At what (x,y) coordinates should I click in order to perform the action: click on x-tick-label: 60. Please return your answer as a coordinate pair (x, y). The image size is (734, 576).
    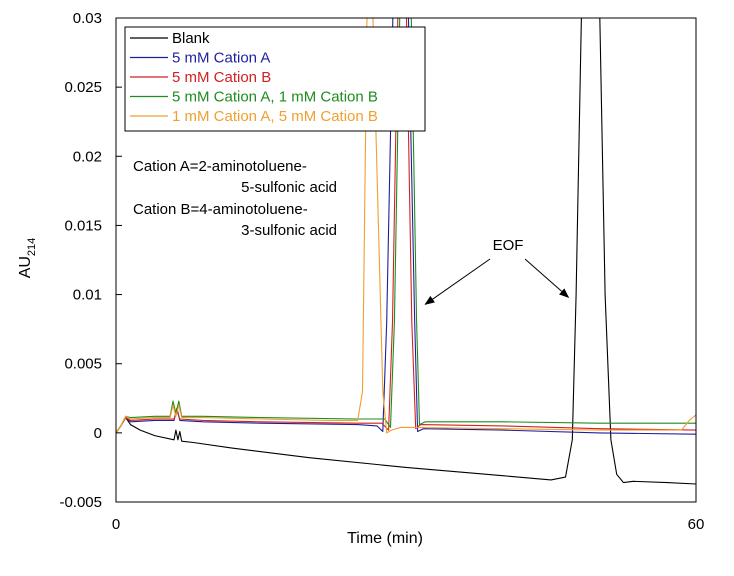
    Looking at the image, I should click on (696, 524).